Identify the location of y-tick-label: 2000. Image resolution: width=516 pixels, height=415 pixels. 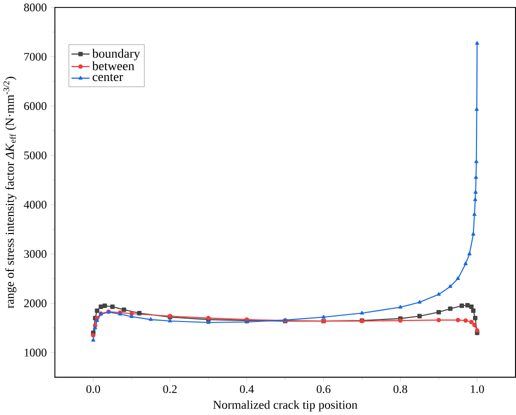
(35, 303).